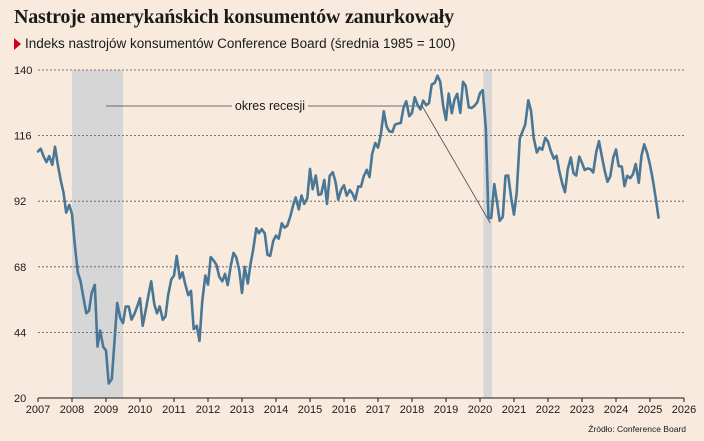 The width and height of the screenshot is (704, 441). What do you see at coordinates (72, 410) in the screenshot?
I see `x-tick-label: 2008` at bounding box center [72, 410].